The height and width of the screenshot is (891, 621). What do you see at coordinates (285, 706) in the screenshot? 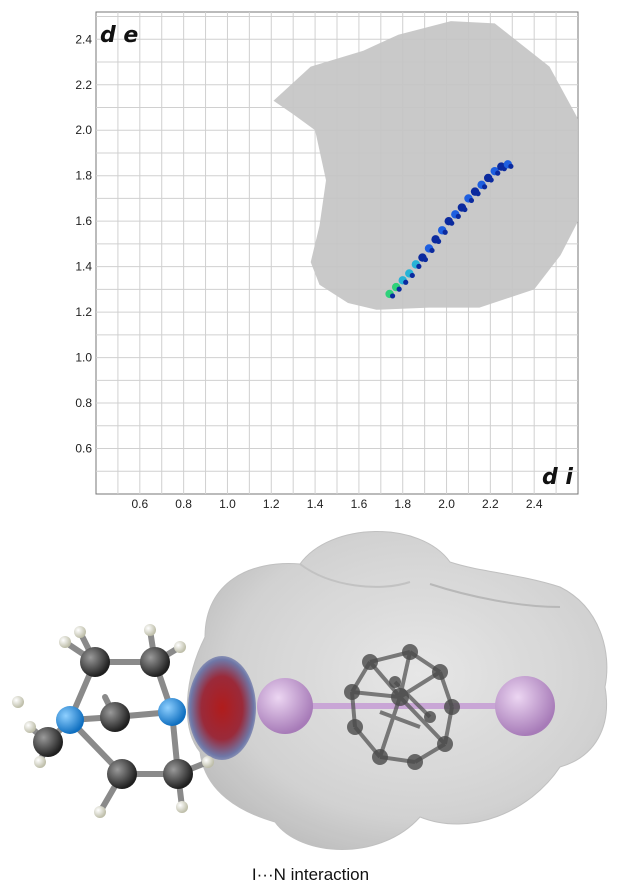
I see `iodine-atom-left` at bounding box center [285, 706].